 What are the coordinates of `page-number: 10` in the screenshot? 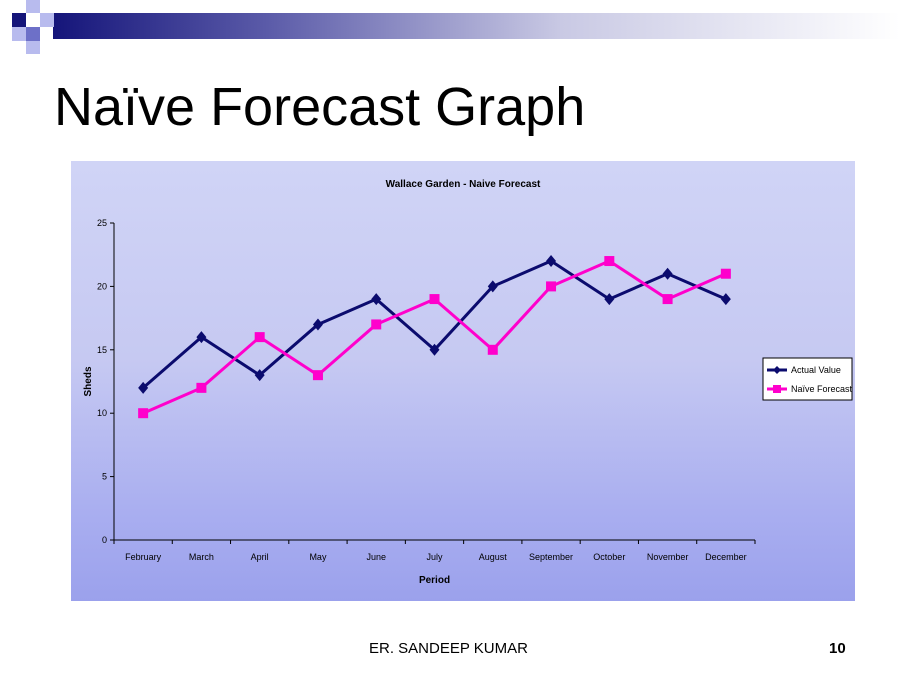 It's located at (837, 648).